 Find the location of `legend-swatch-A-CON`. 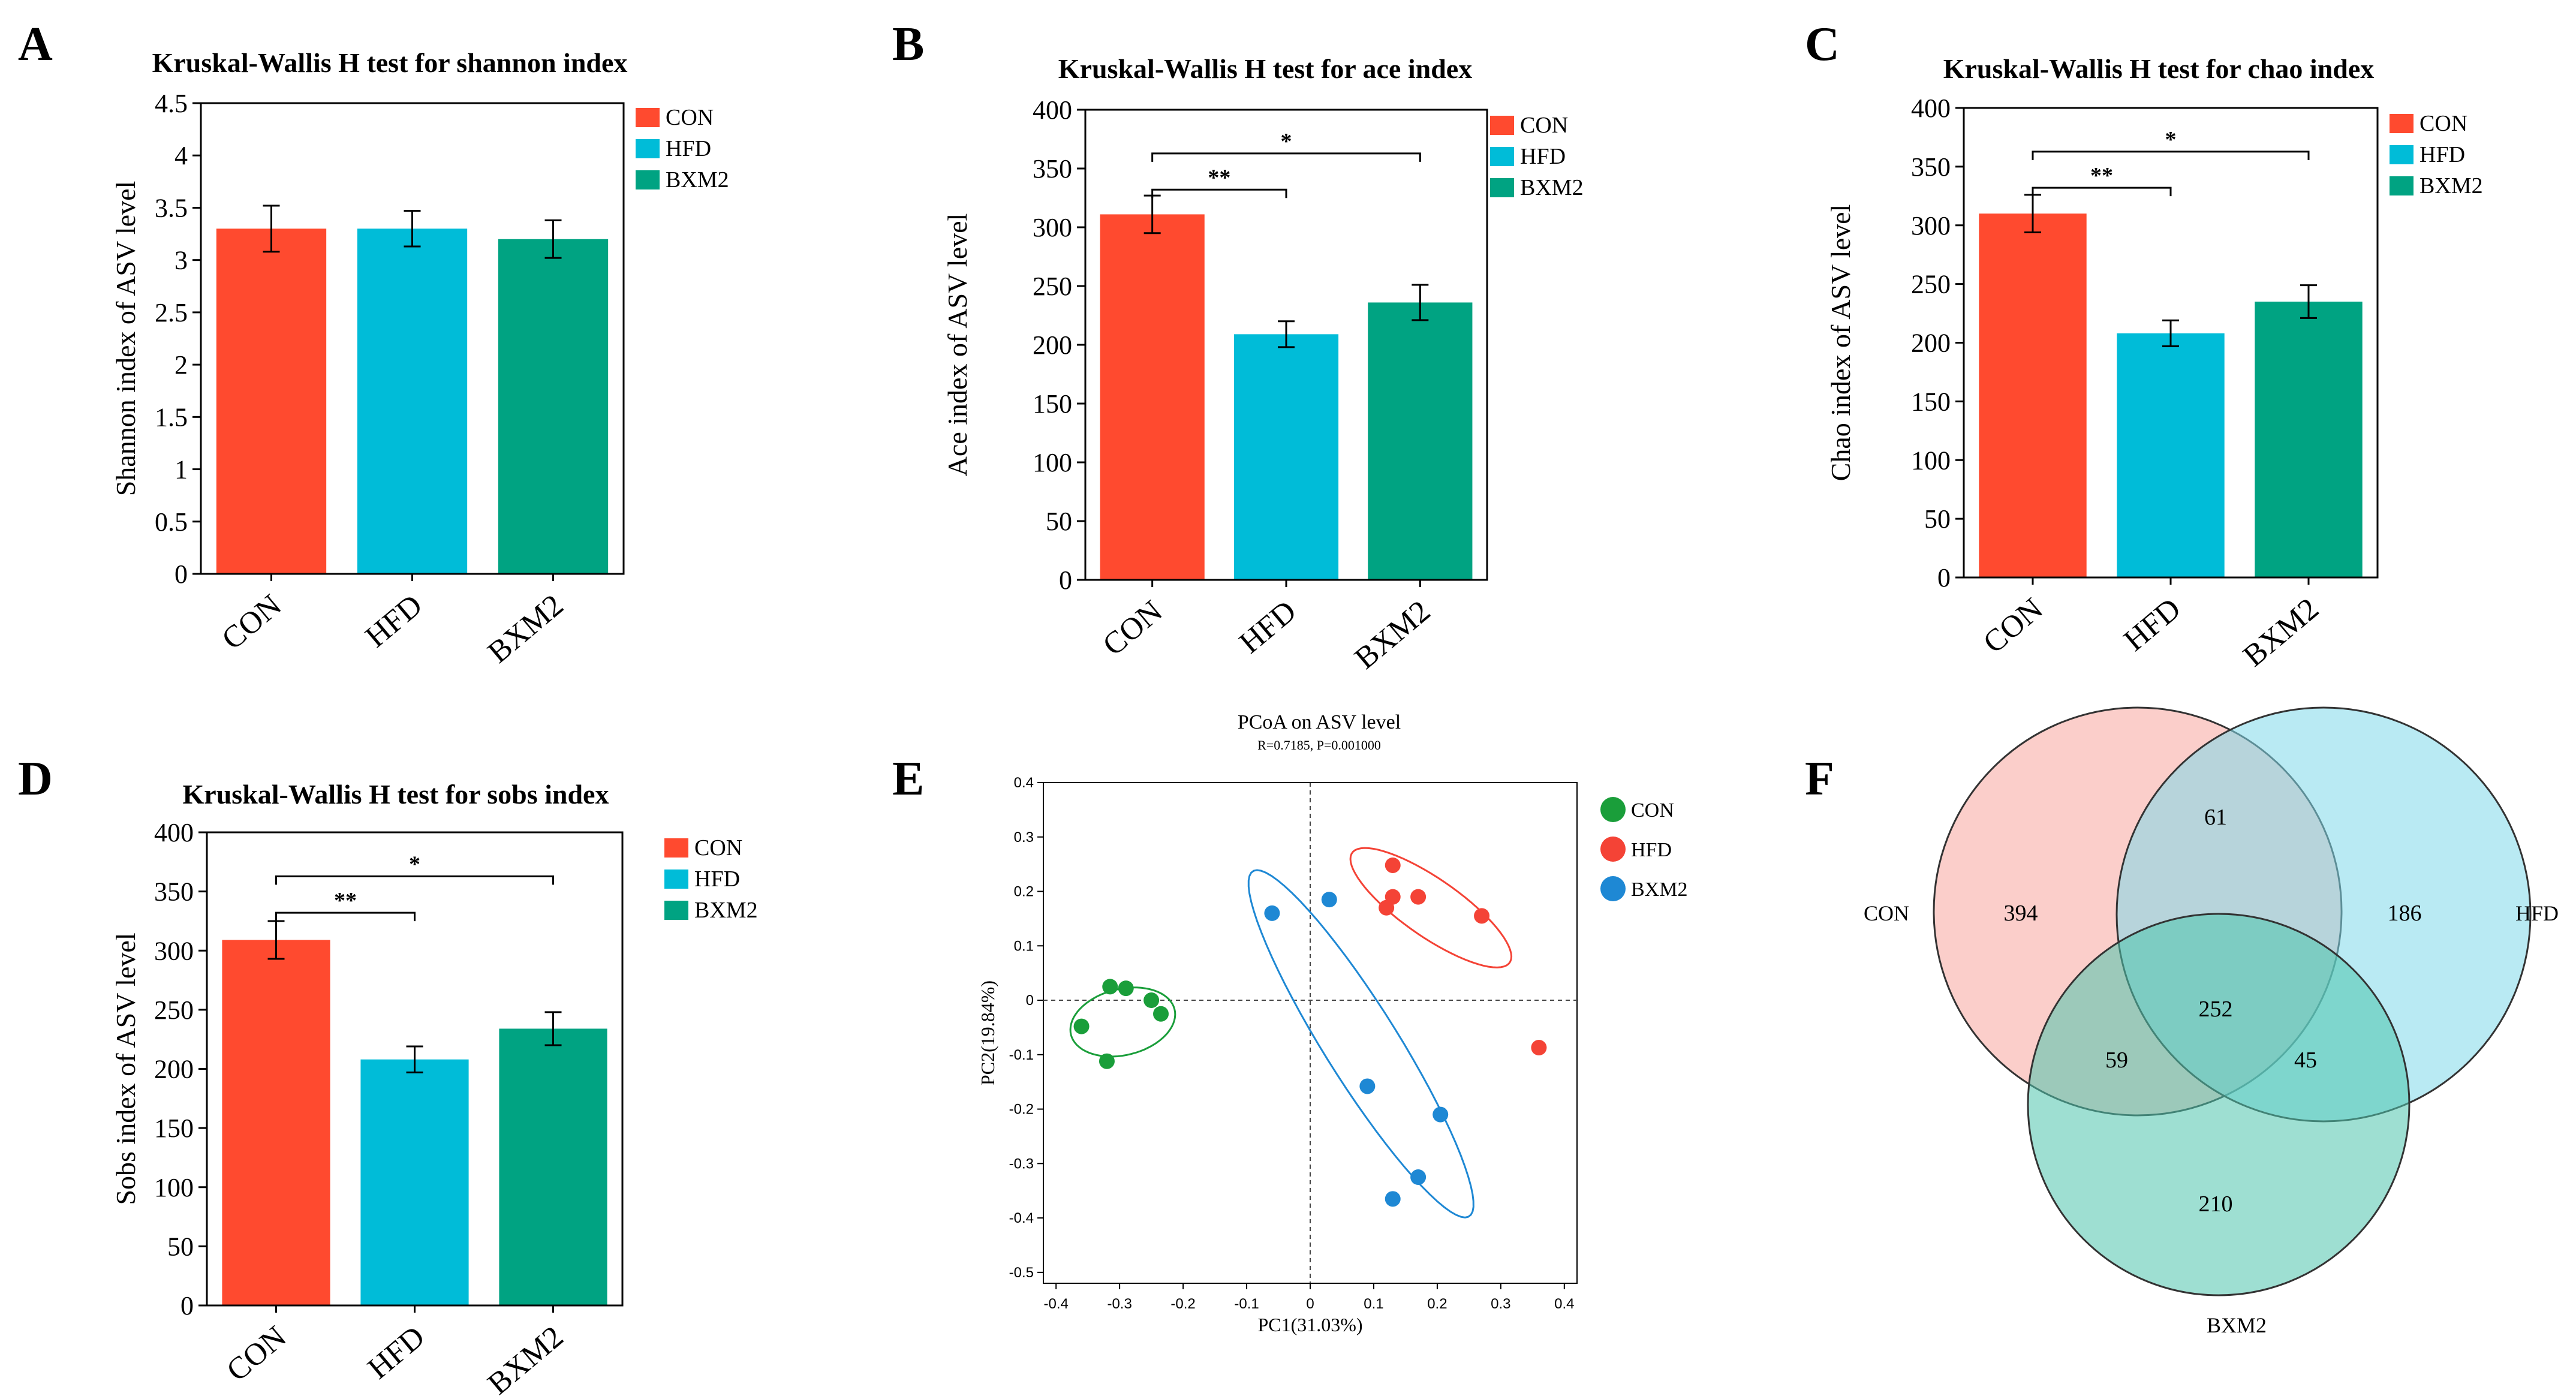

legend-swatch-A-CON is located at coordinates (648, 117).